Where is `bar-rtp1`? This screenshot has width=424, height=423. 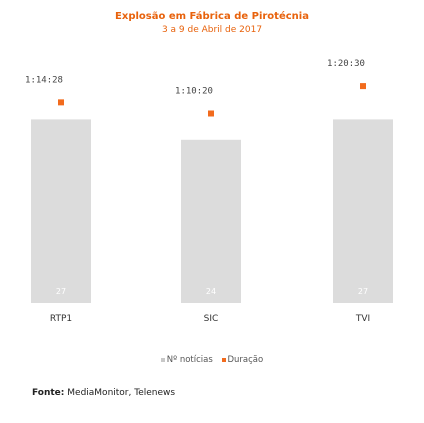
bar-rtp1 is located at coordinates (61, 211).